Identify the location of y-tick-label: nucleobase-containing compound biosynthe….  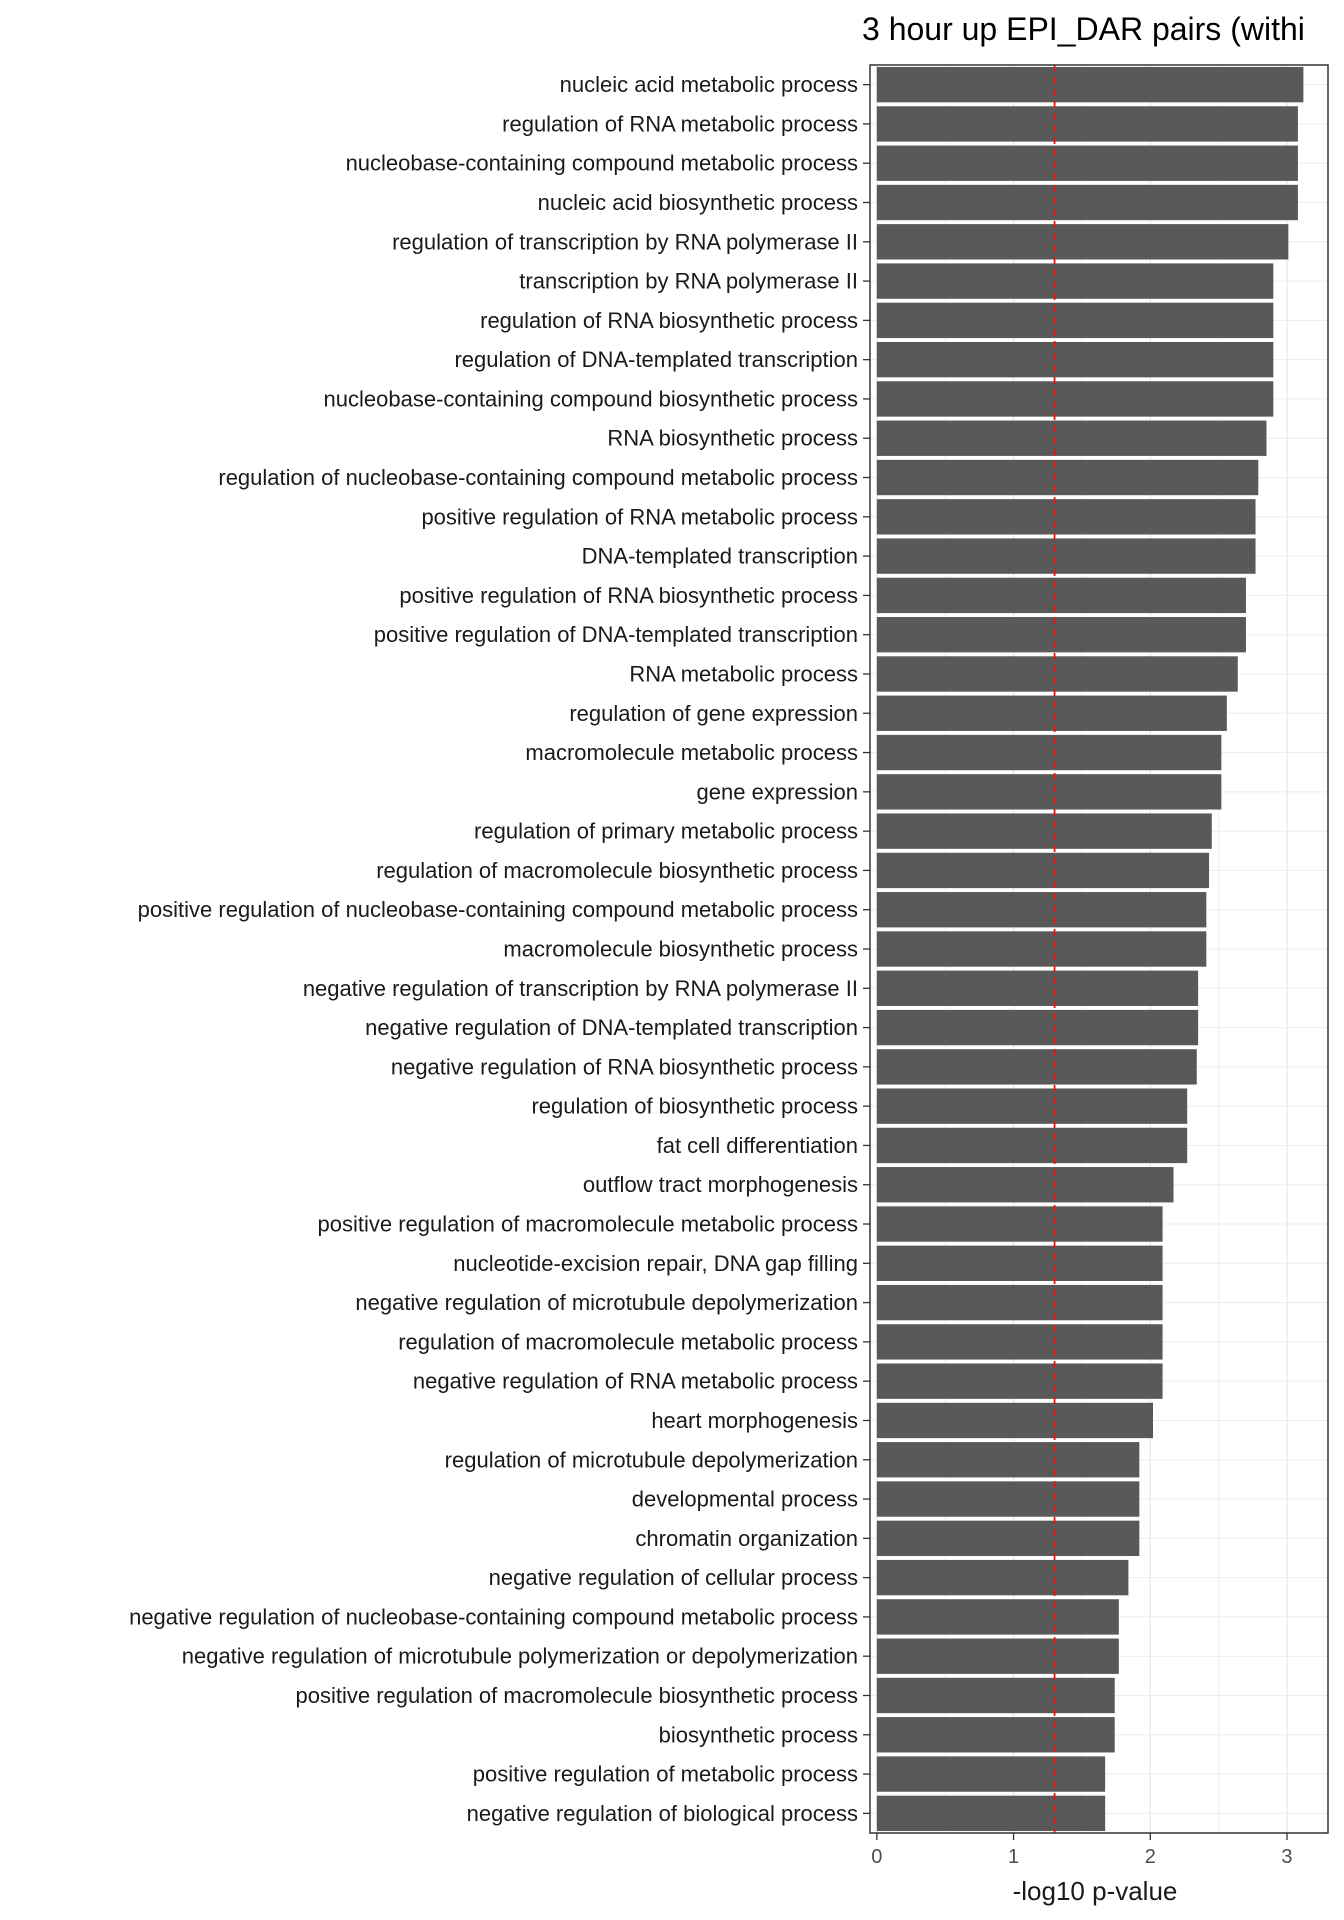
(591, 398).